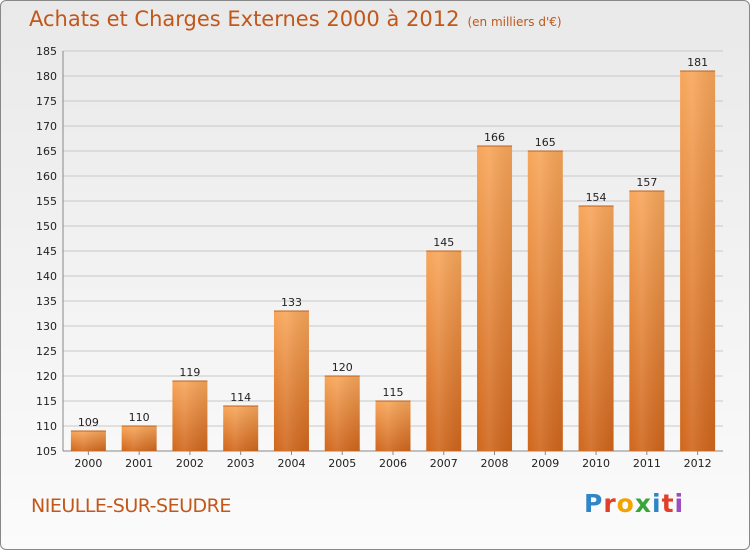 Image resolution: width=750 pixels, height=550 pixels. What do you see at coordinates (393, 392) in the screenshot?
I see `data-label: 115` at bounding box center [393, 392].